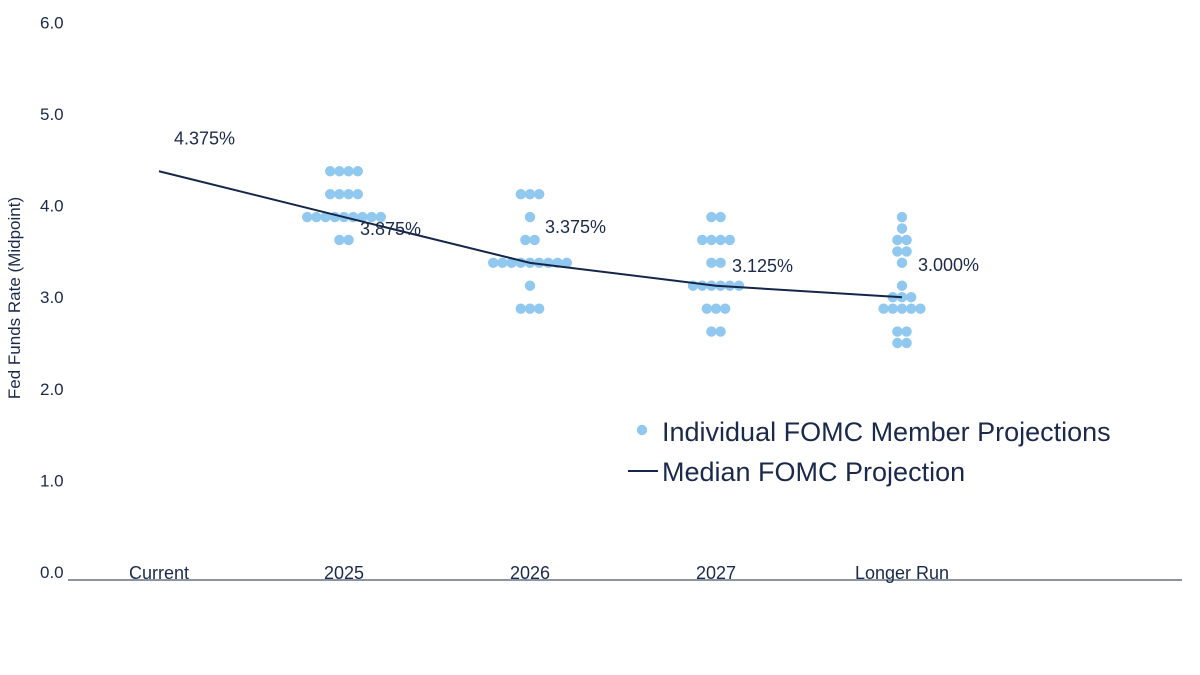 The height and width of the screenshot is (675, 1200). Describe the element at coordinates (52, 206) in the screenshot. I see `y-tick-label: 4.0` at that location.